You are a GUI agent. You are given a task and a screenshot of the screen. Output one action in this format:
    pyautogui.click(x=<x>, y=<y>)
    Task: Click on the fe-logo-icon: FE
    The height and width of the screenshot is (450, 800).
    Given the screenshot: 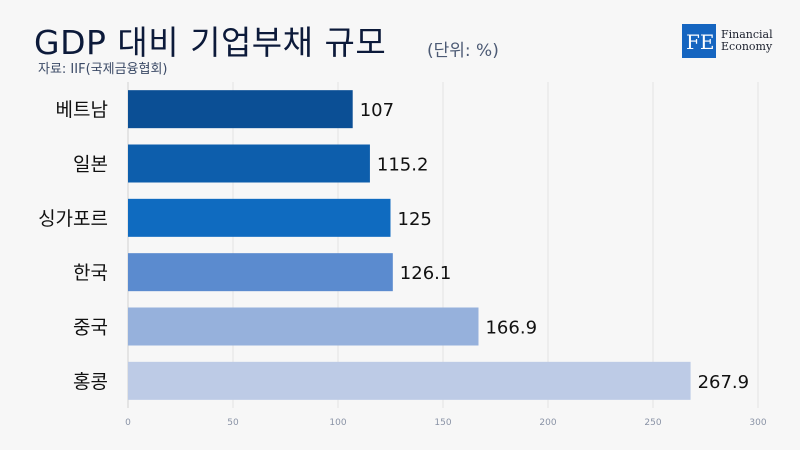 What is the action you would take?
    pyautogui.click(x=699, y=41)
    